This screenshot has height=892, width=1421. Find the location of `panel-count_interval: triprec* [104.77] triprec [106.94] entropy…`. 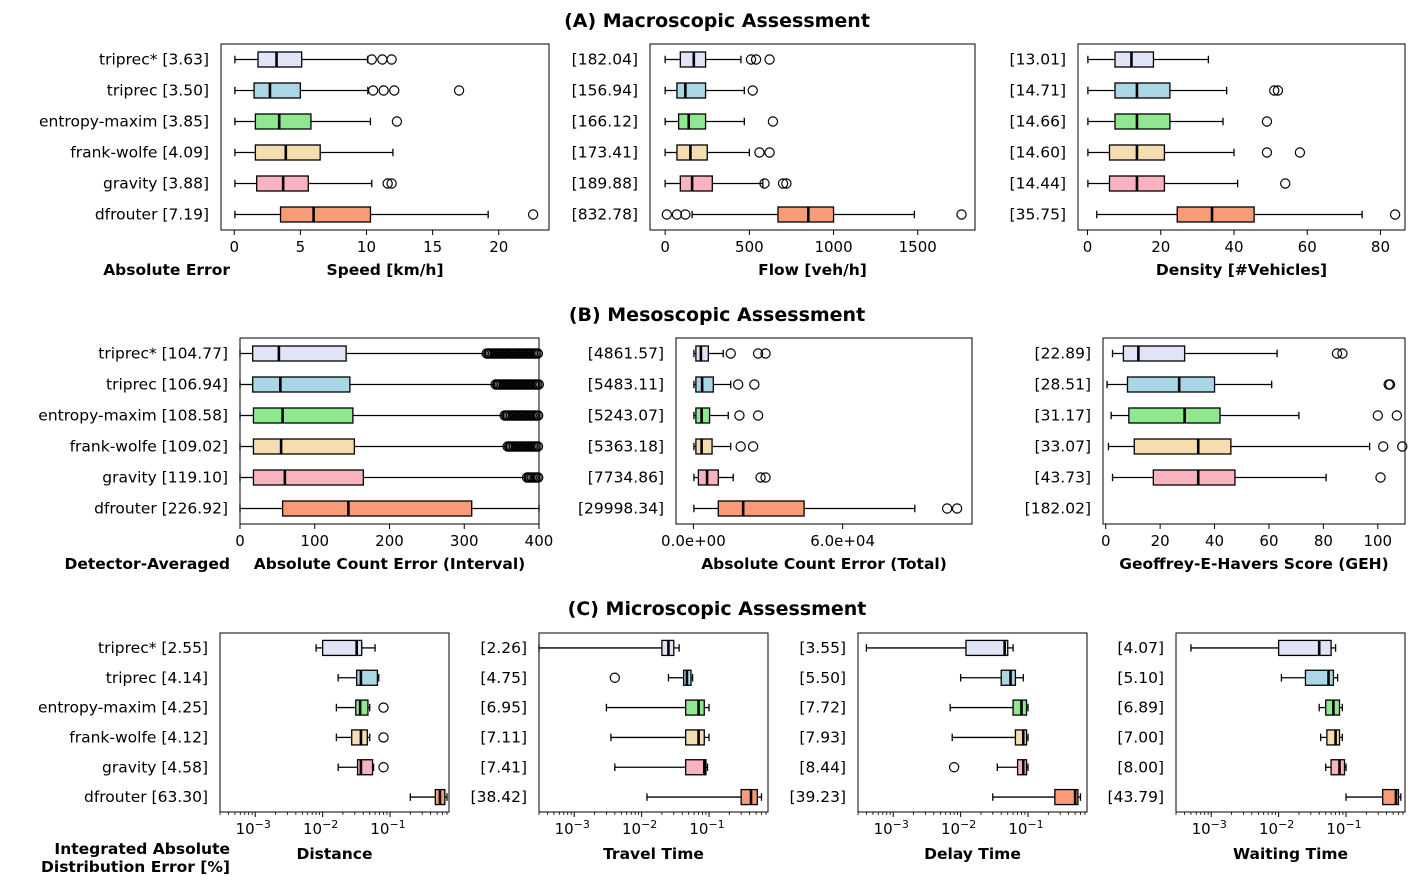

panel-count_interval: triprec* [104.77] triprec [106.94] entropy… is located at coordinates (295, 455).